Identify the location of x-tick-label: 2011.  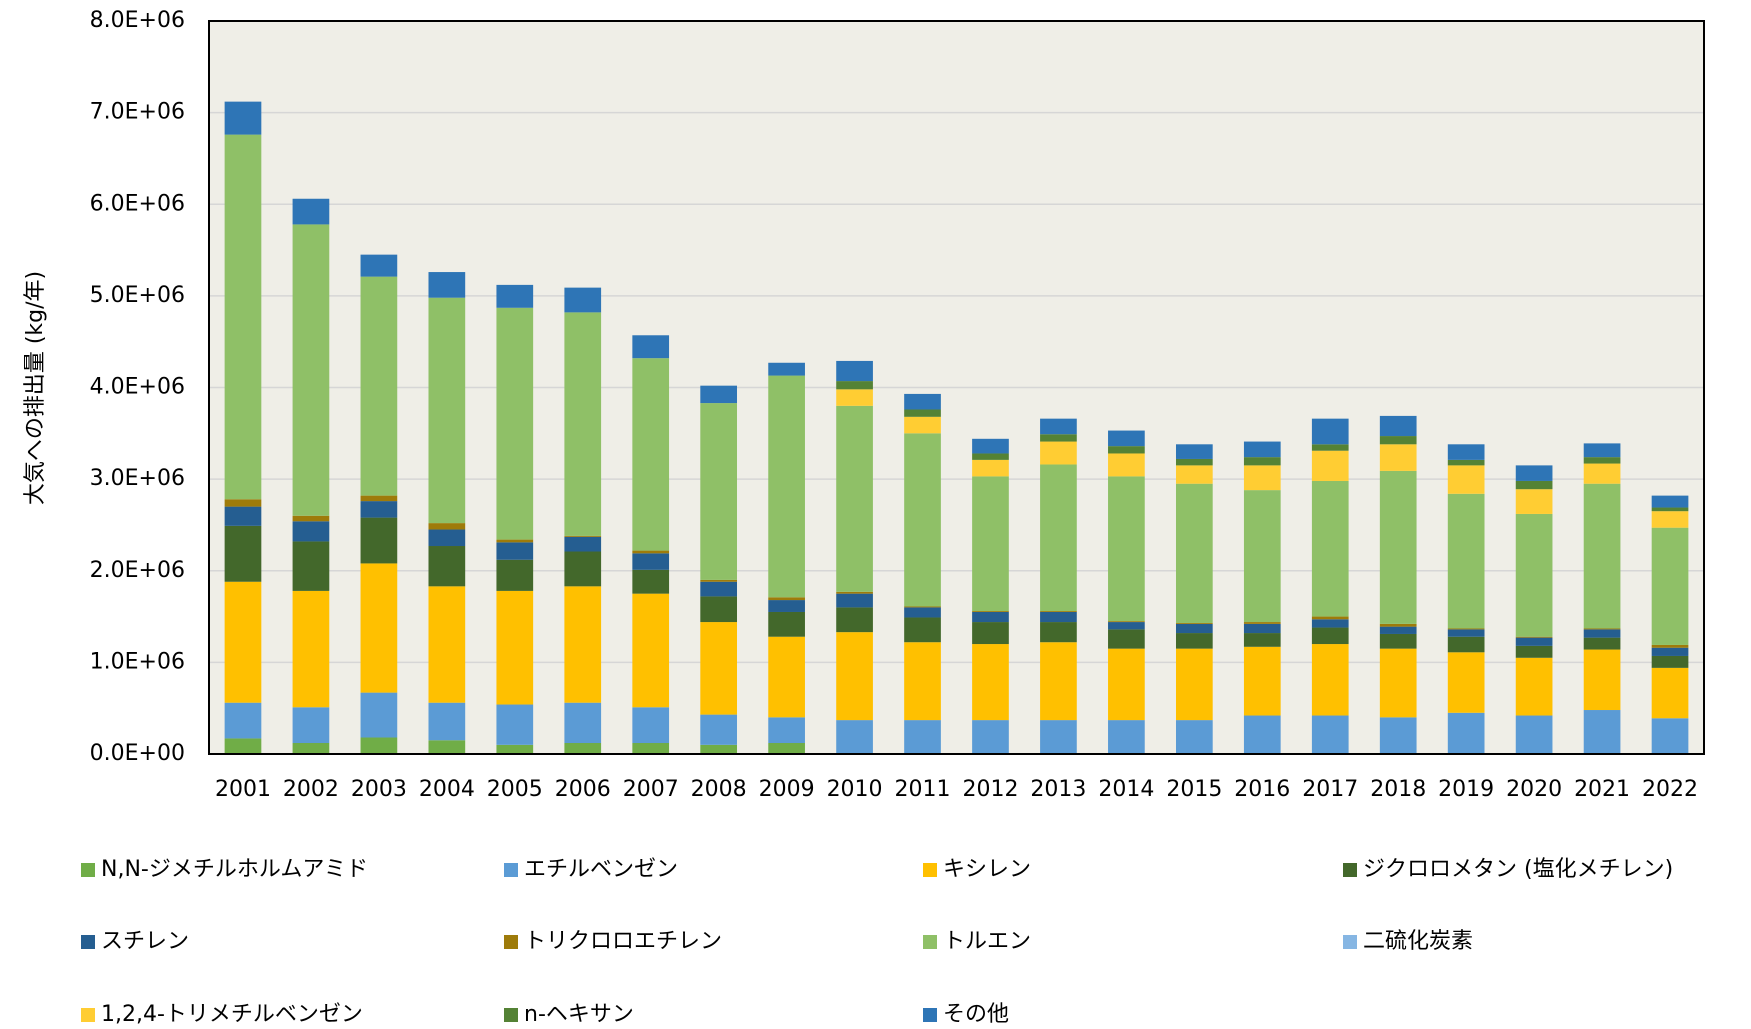
(923, 789).